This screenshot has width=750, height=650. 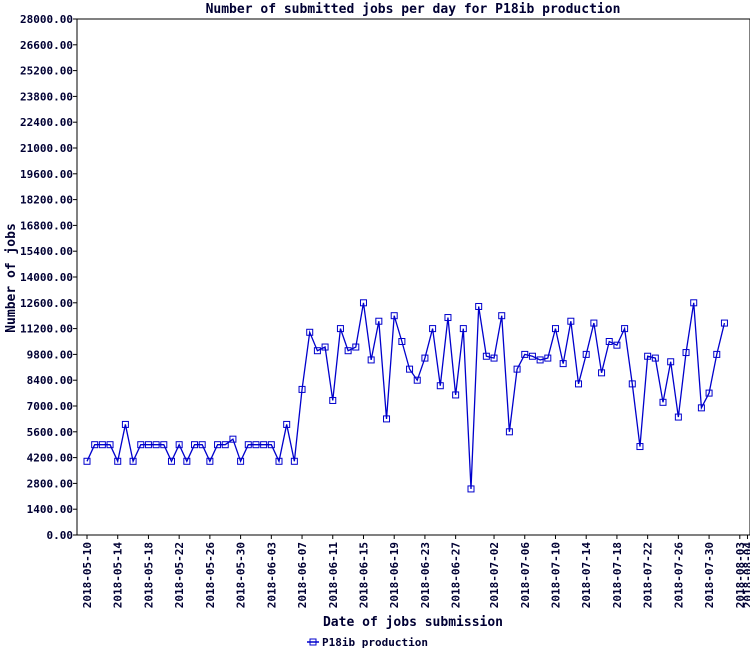 What do you see at coordinates (50, 432) in the screenshot?
I see `y-tick-label: 5600.00` at bounding box center [50, 432].